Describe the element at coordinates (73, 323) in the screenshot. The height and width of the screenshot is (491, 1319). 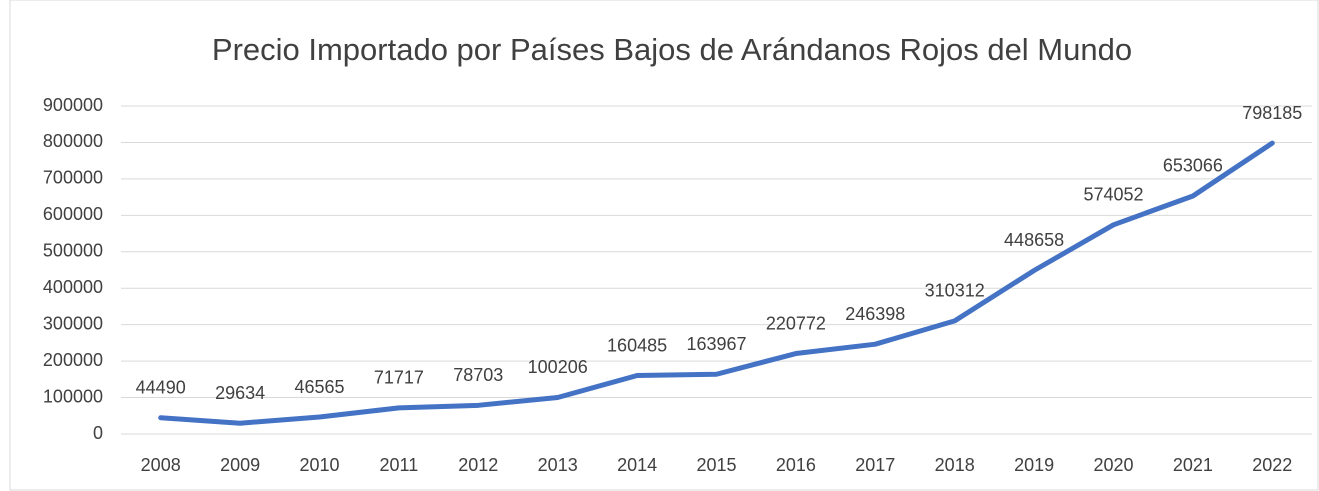
I see `y-tick-label: 300000` at that location.